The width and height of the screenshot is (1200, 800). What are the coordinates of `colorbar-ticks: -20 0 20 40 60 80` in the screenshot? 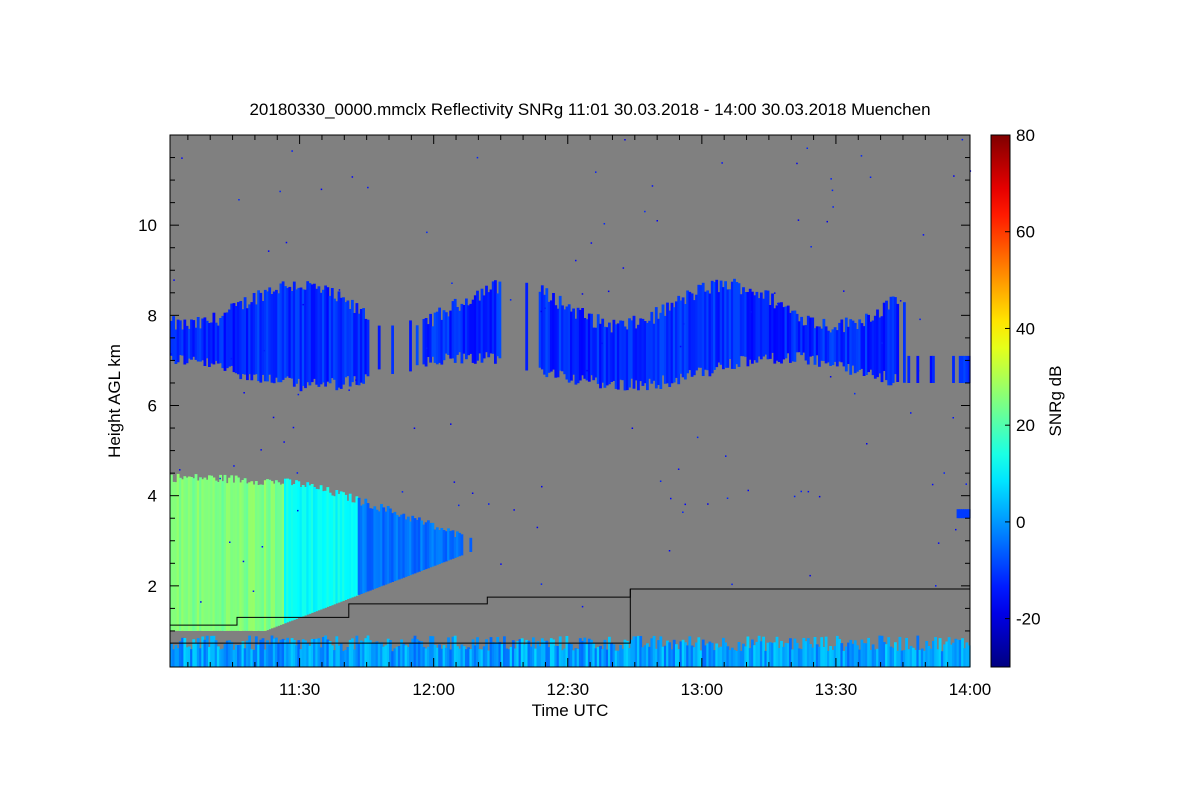 It's located at (1023, 377).